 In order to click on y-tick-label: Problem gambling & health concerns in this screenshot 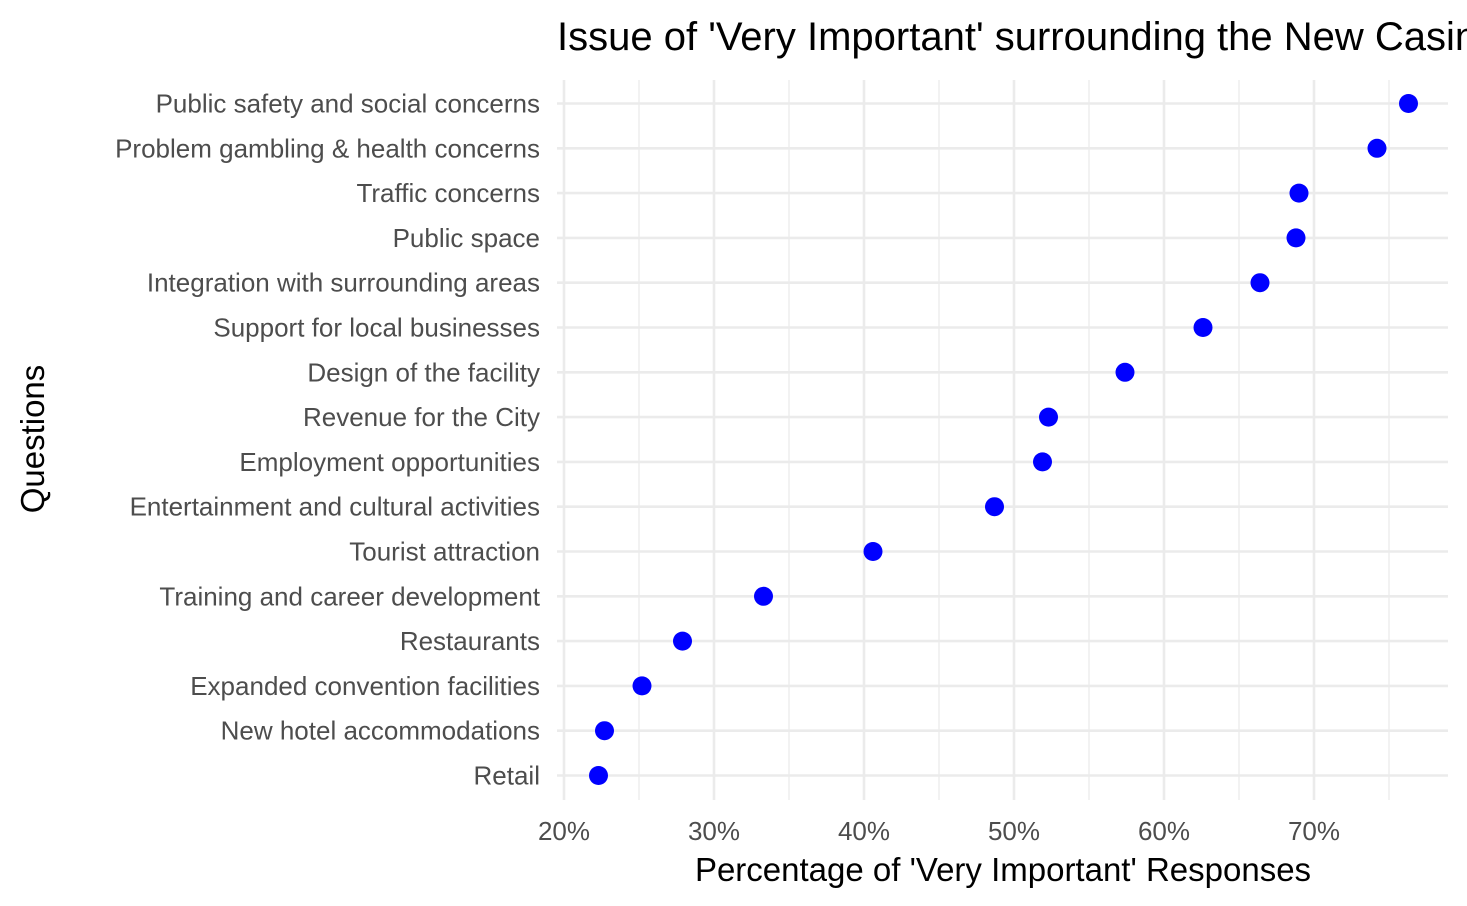, I will do `click(327, 148)`.